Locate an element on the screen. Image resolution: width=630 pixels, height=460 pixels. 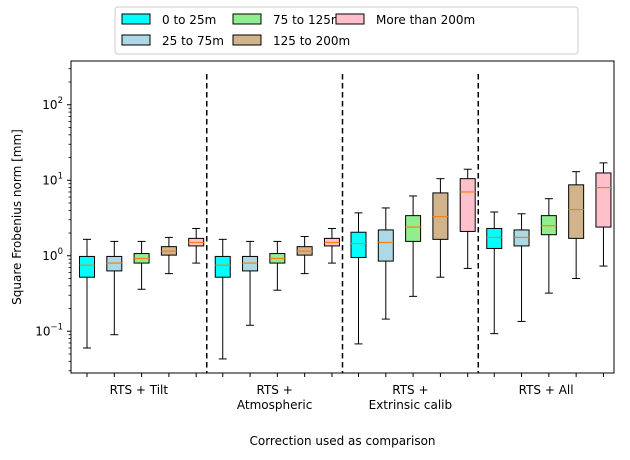
x-group-label: Atmospheric is located at coordinates (274, 405).